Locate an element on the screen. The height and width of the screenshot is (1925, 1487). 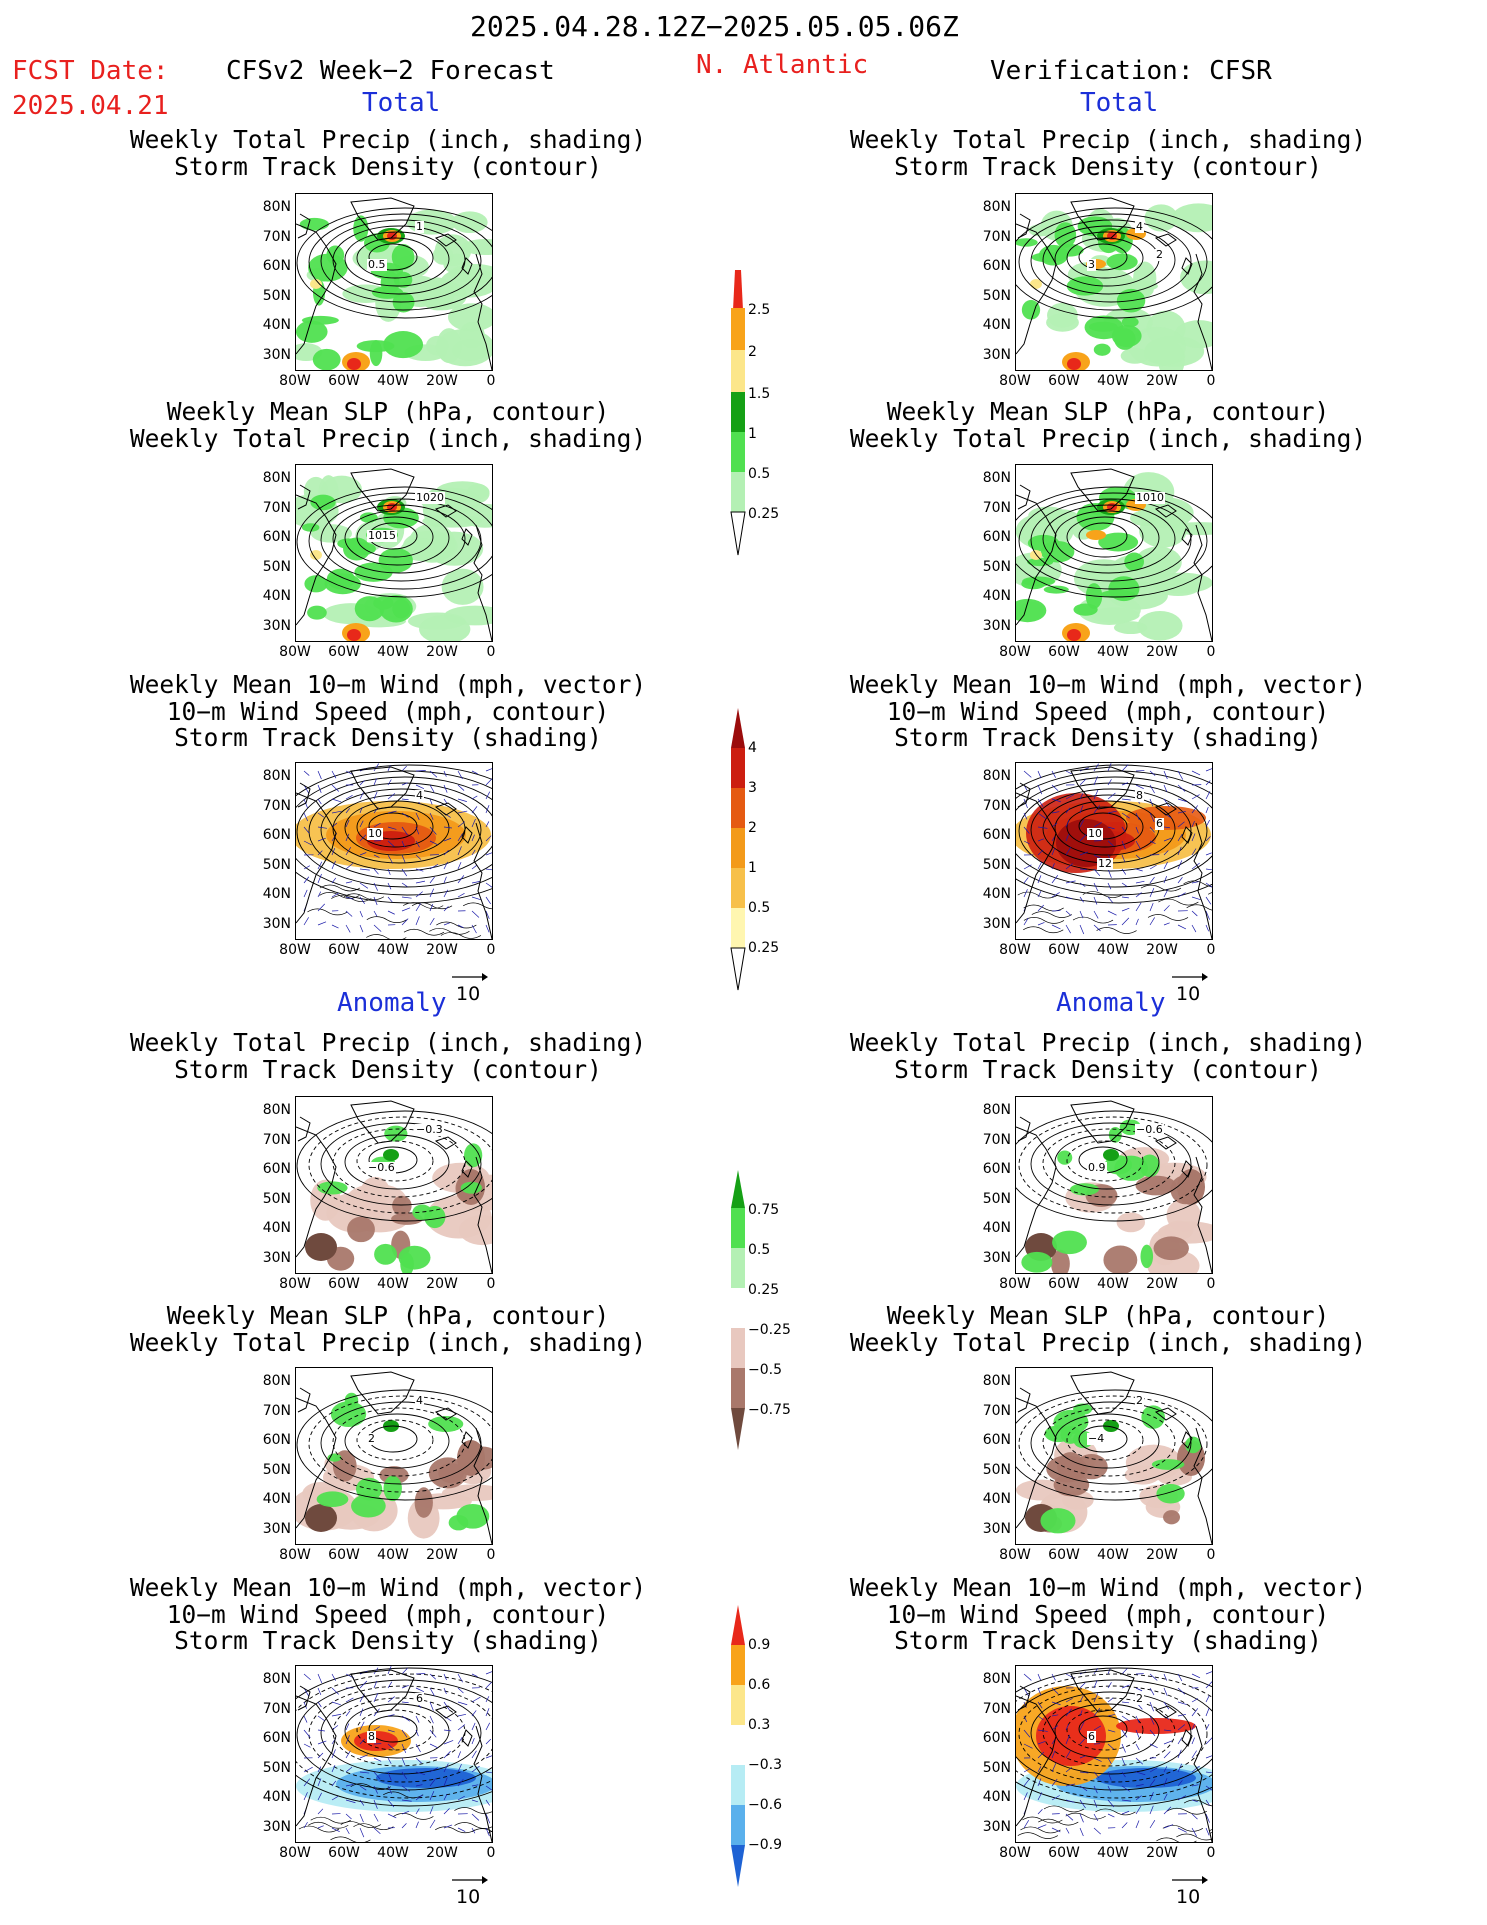
map-vr-precip-total is located at coordinates (1114, 282).